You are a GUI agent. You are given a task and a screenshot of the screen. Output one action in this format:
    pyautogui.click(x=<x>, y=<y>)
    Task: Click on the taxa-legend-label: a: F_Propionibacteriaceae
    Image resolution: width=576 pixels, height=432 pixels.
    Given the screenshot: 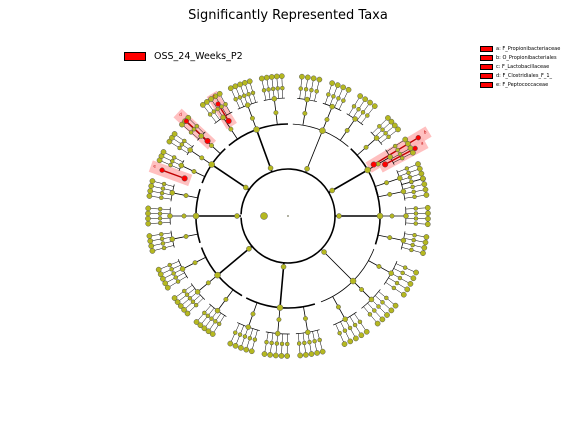 What is the action you would take?
    pyautogui.click(x=528, y=48)
    